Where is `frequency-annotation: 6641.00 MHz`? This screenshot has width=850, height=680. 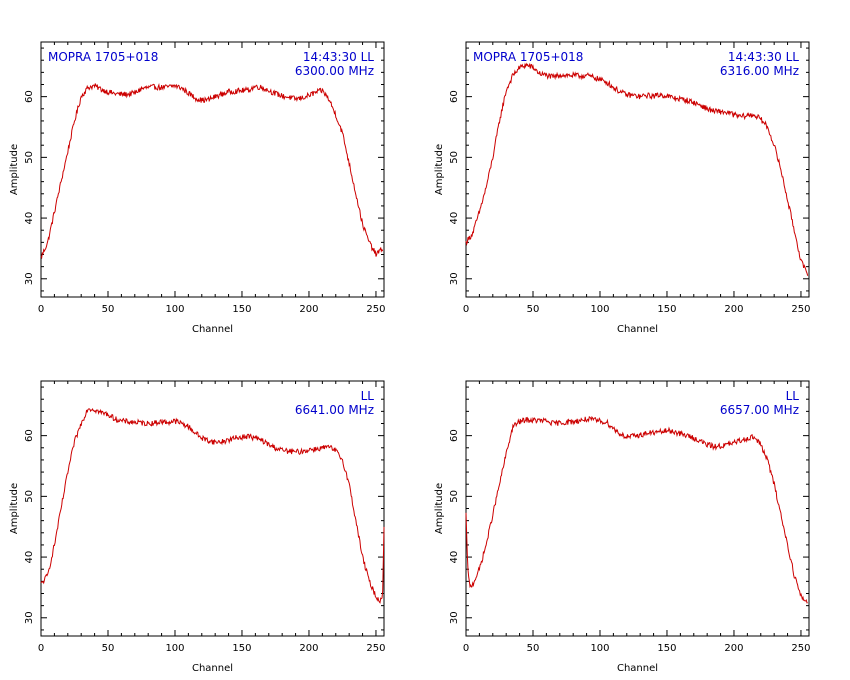
frequency-annotation: 6641.00 MHz is located at coordinates (334, 410).